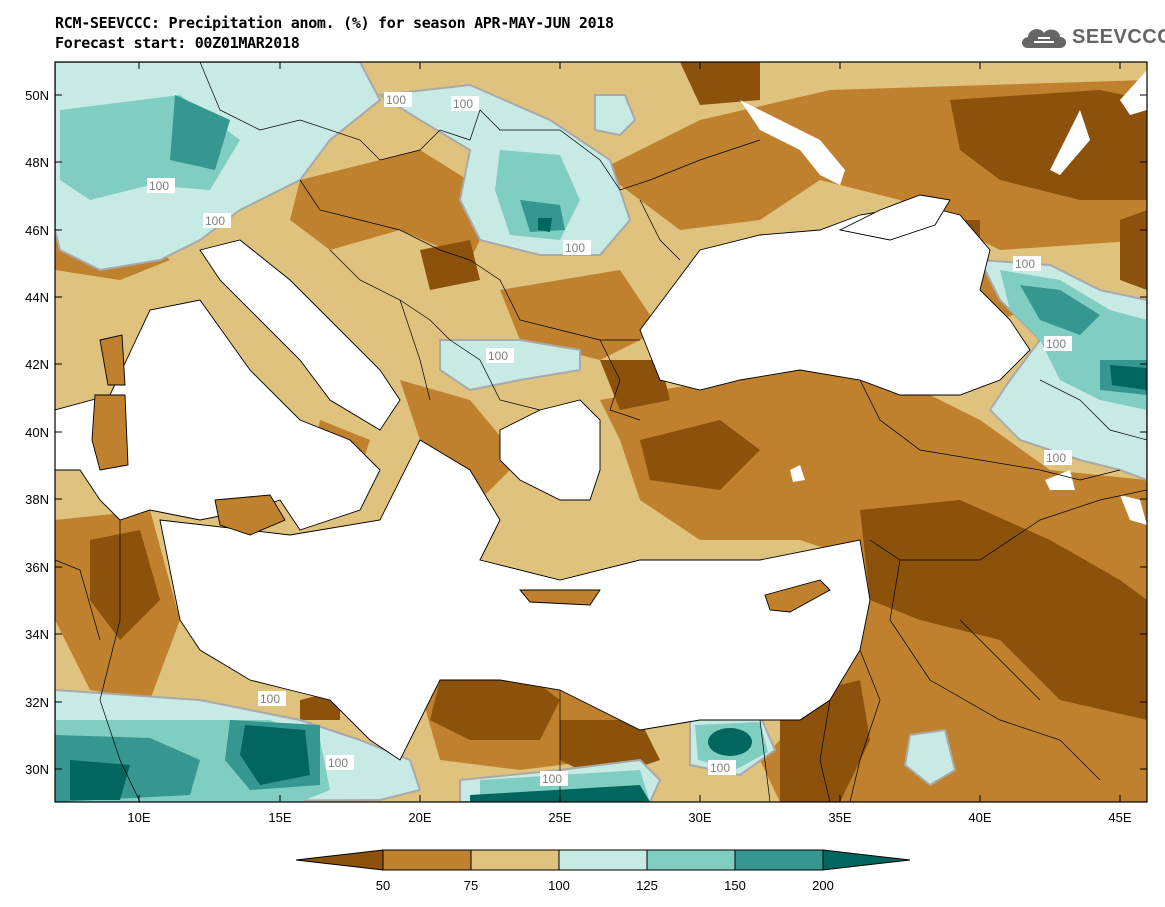  What do you see at coordinates (629, 817) in the screenshot?
I see `longitude-labels: 10E 15E 20E 25E 30E 35E 40E 45E` at bounding box center [629, 817].